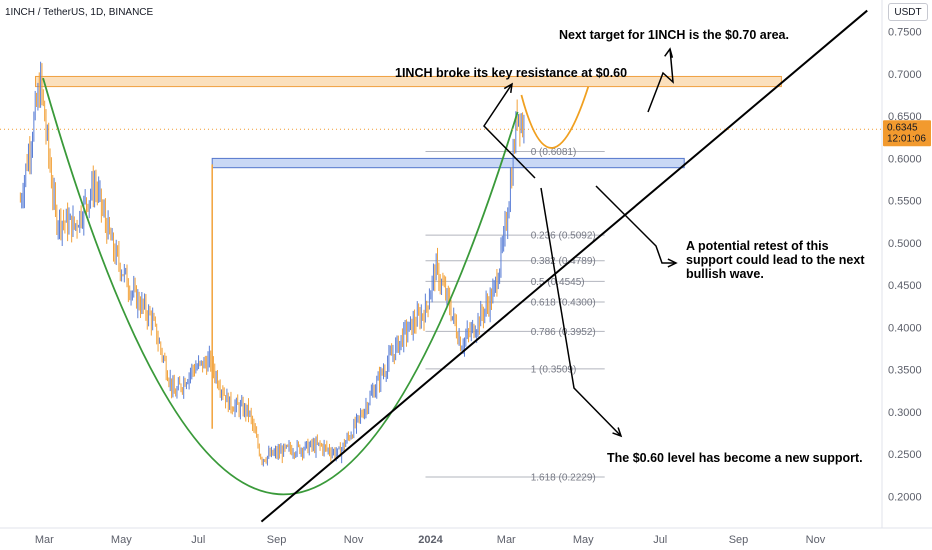 This screenshot has height=550, width=932. Describe the element at coordinates (563, 303) in the screenshot. I see `fib-level-label: 0.618 (0.4300)` at that location.